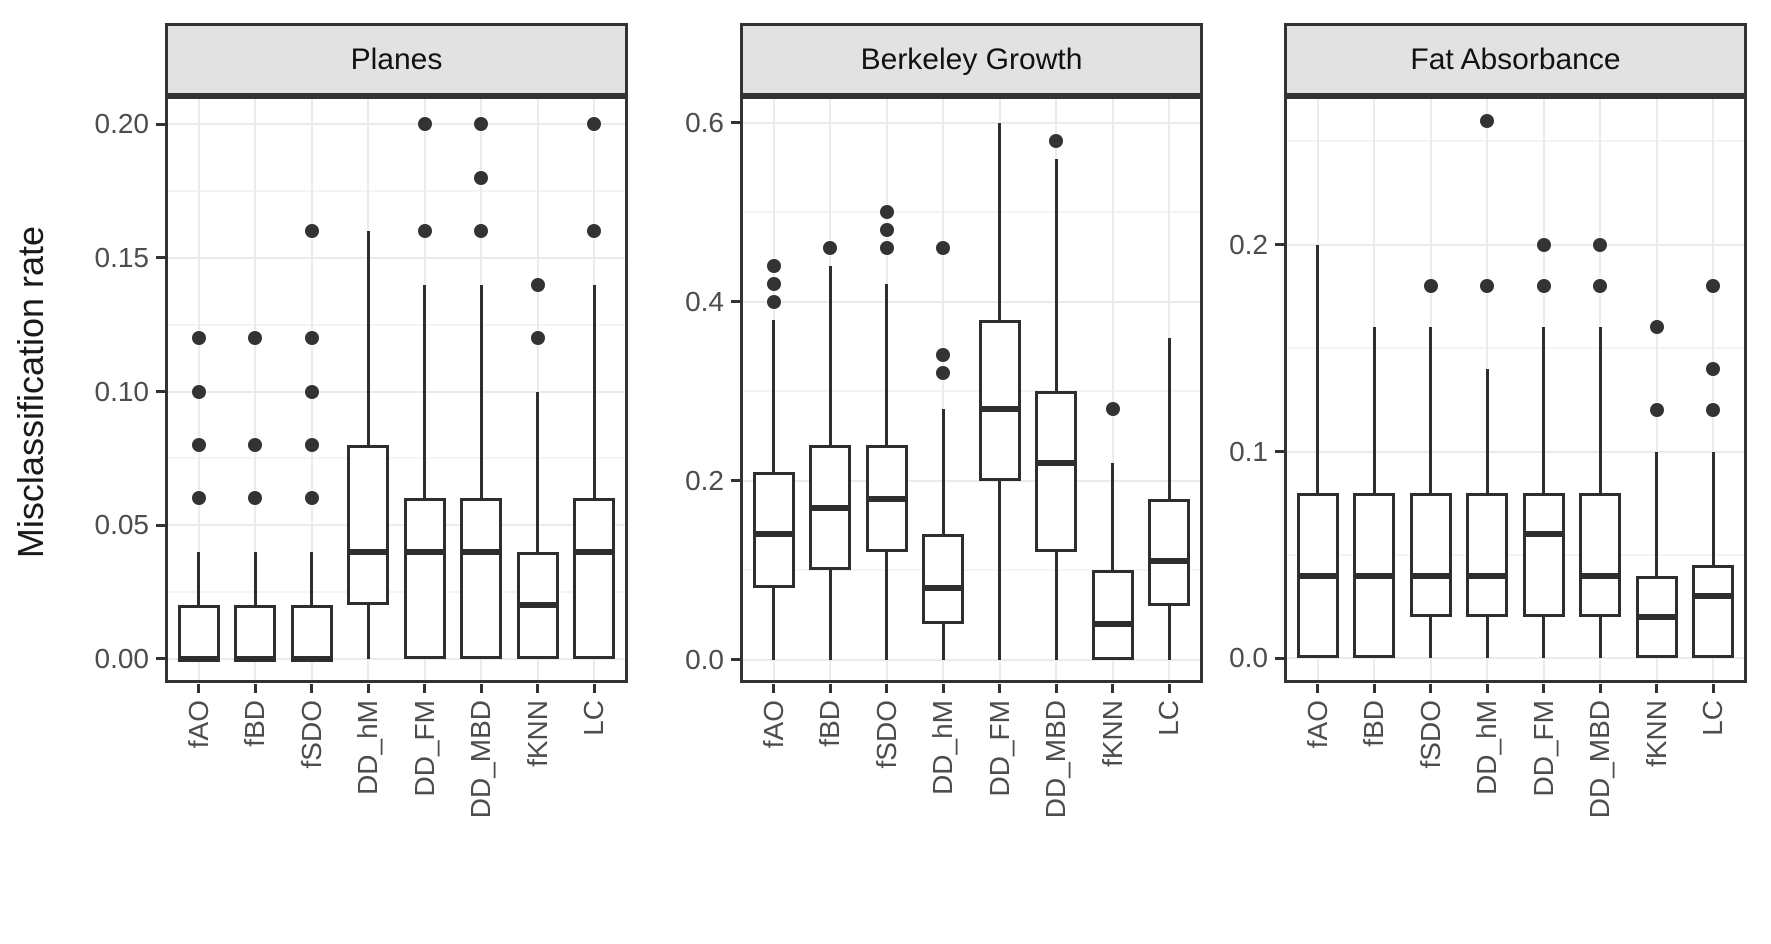 This screenshot has width=1771, height=944. Describe the element at coordinates (830, 723) in the screenshot. I see `x-category-label: fBD` at that location.